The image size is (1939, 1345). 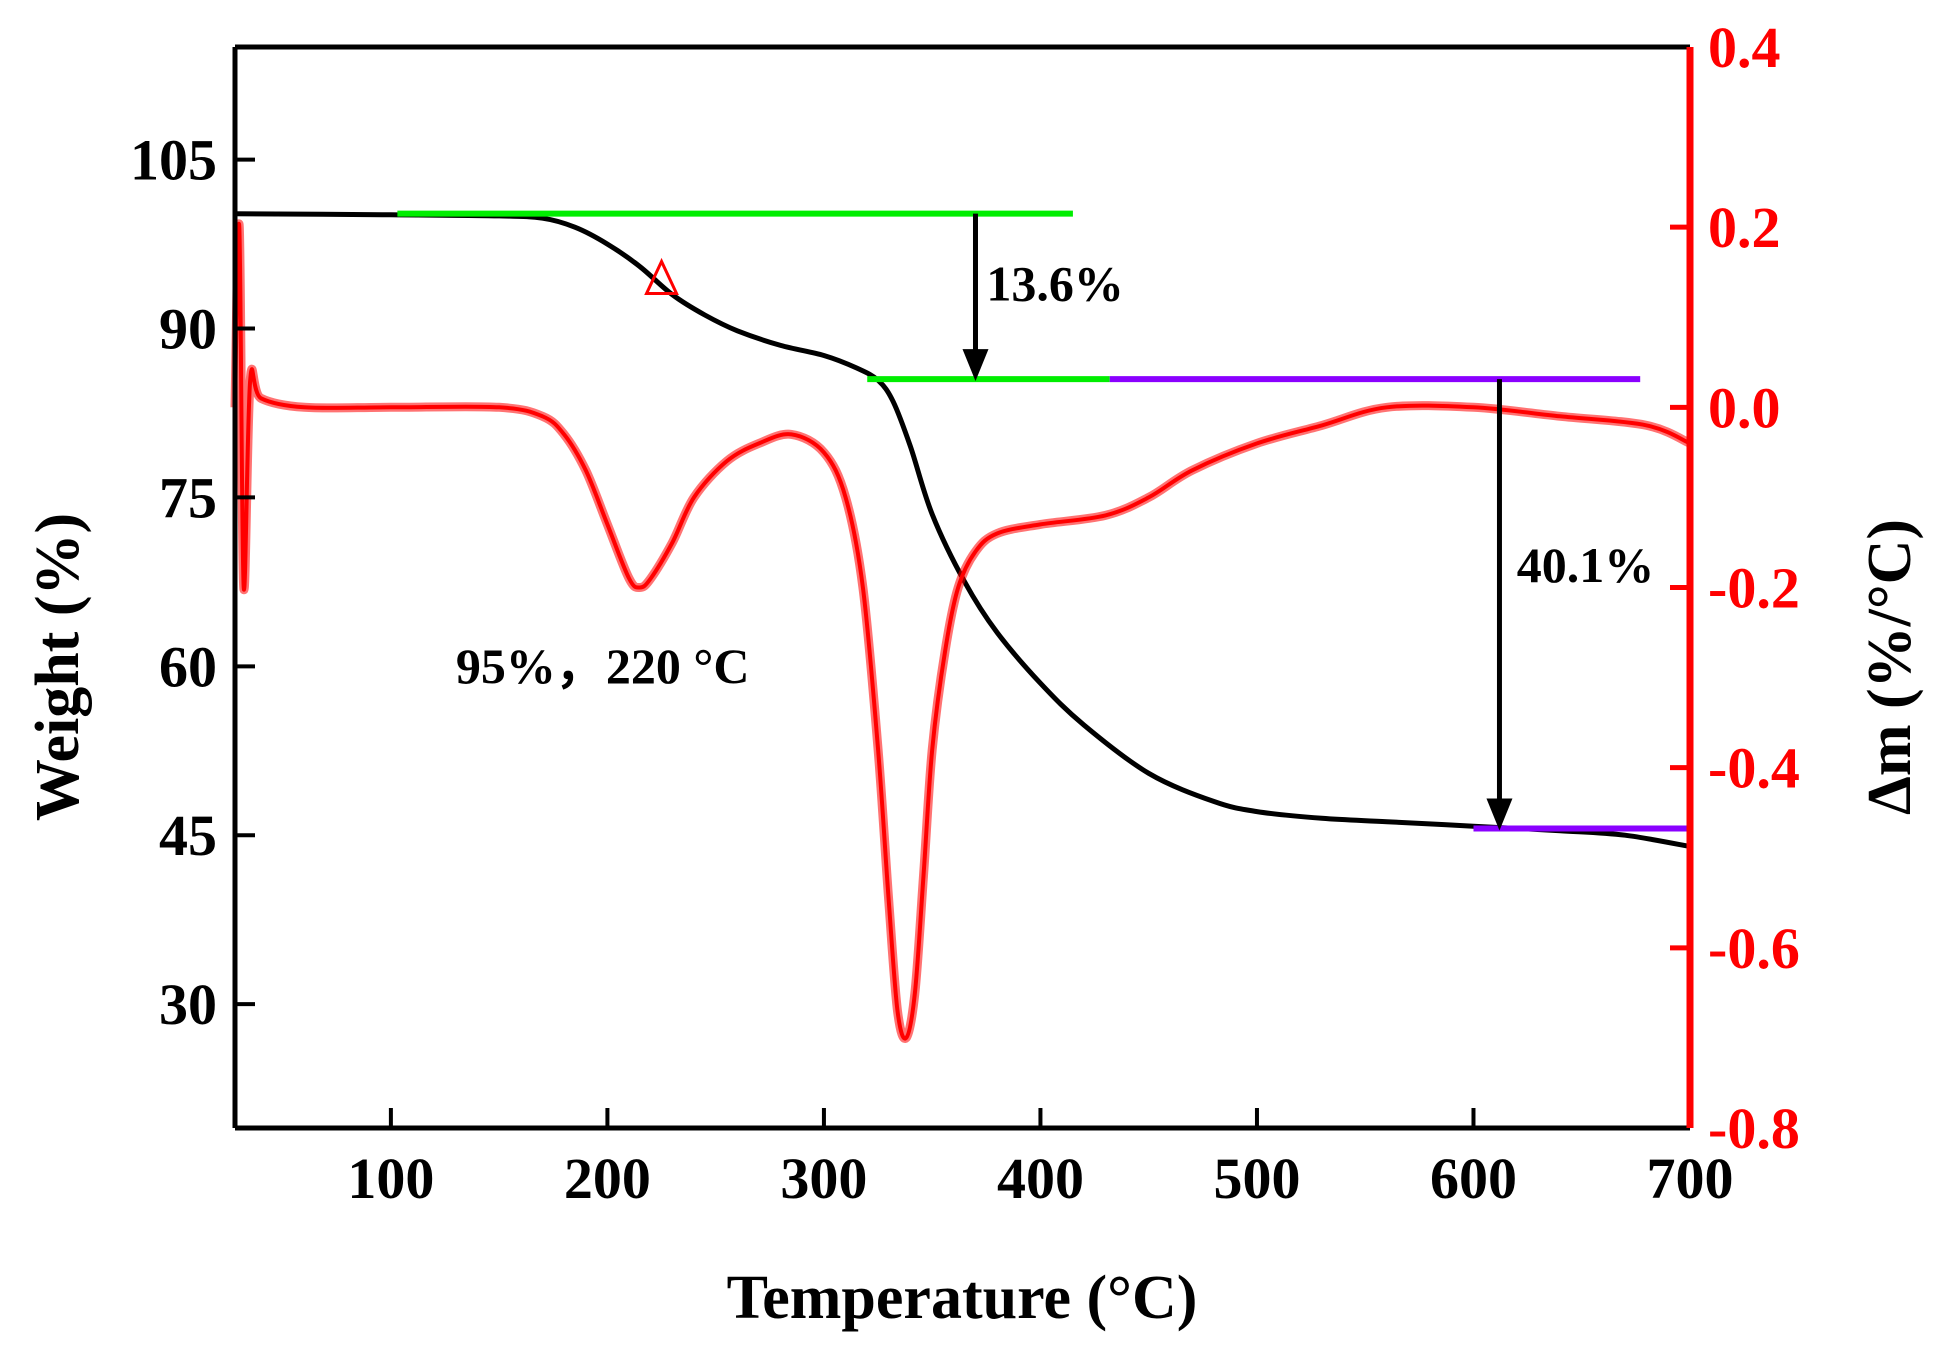 I want to click on x-tick-label: 500, so click(x=1256, y=1178).